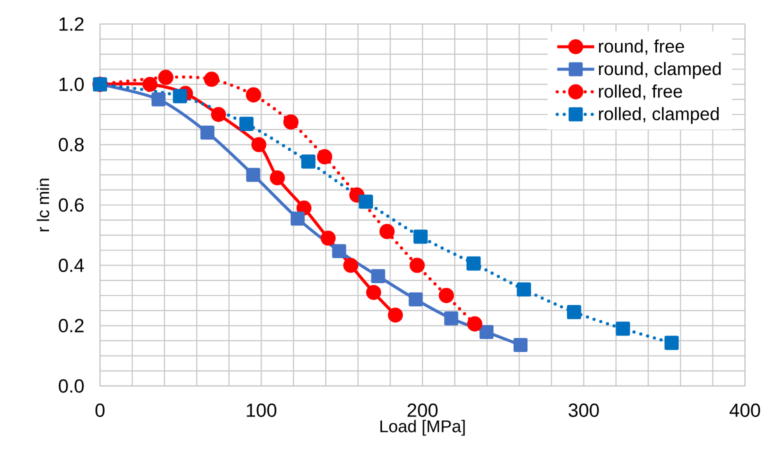  Describe the element at coordinates (43, 205) in the screenshot. I see `y-axis-title: r lc min` at that location.